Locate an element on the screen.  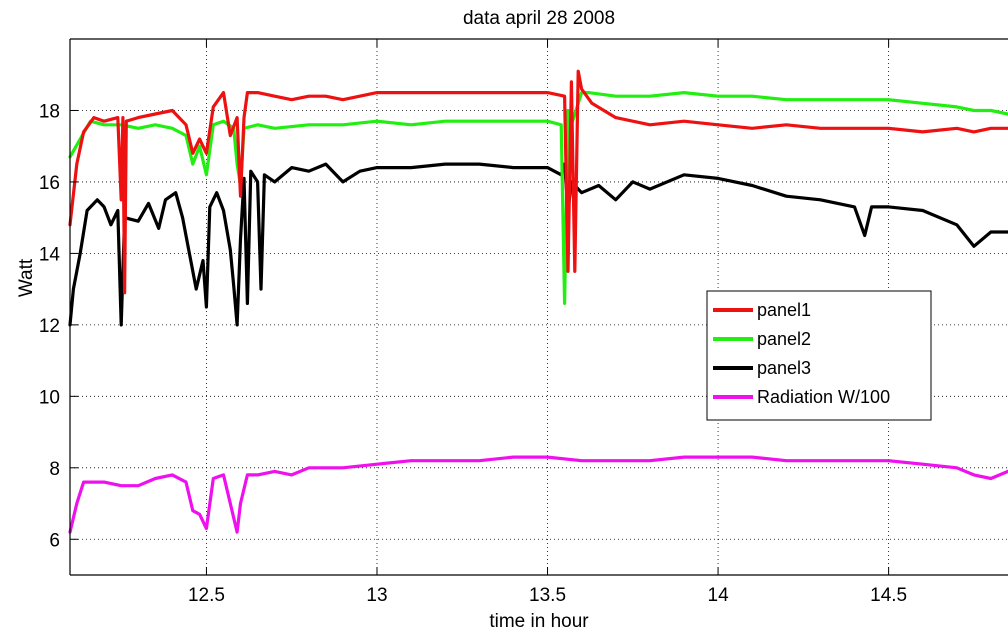
y-tick-label: 12 is located at coordinates (49, 326).